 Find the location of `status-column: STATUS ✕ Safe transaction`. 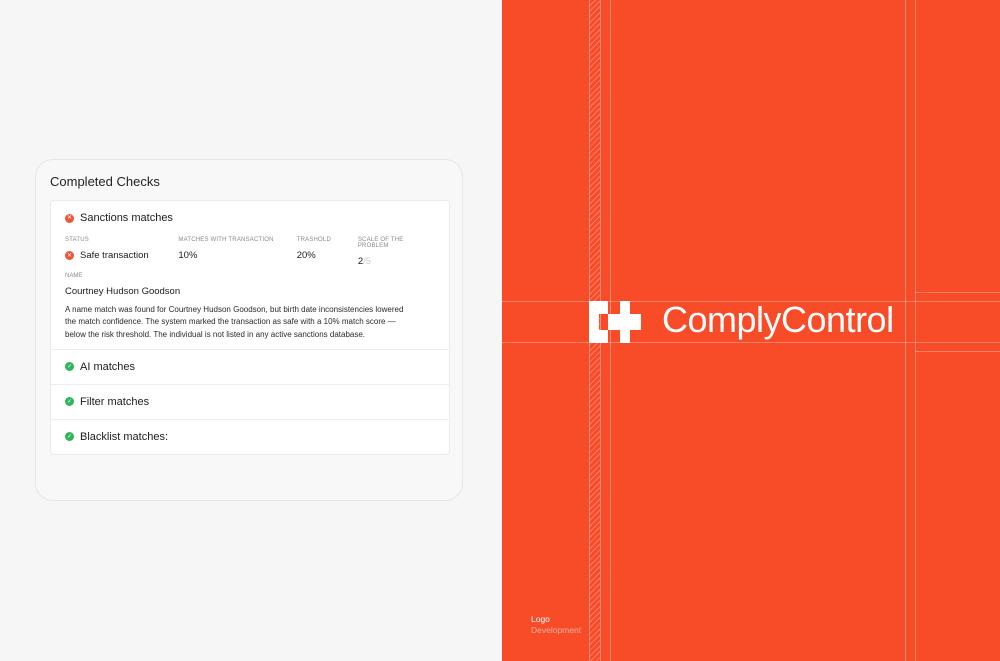

status-column: STATUS ✕ Safe transaction is located at coordinates (121, 252).